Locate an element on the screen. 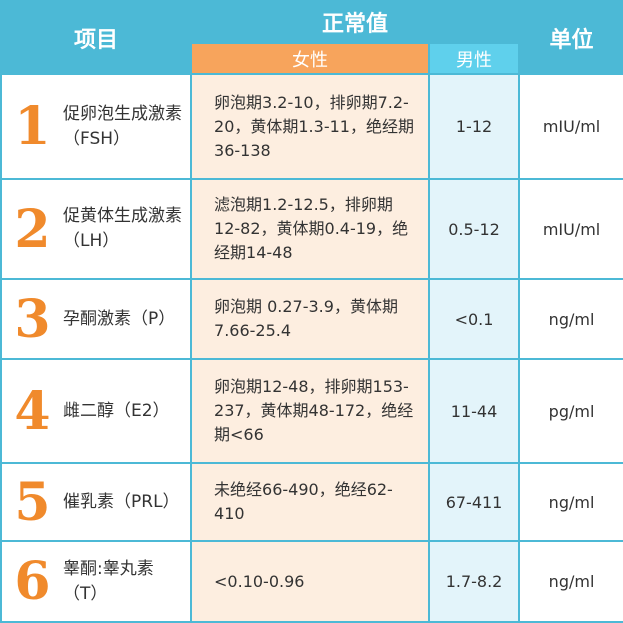 This screenshot has width=623, height=623. subheader-row: 女性 男性 is located at coordinates (312, 58).